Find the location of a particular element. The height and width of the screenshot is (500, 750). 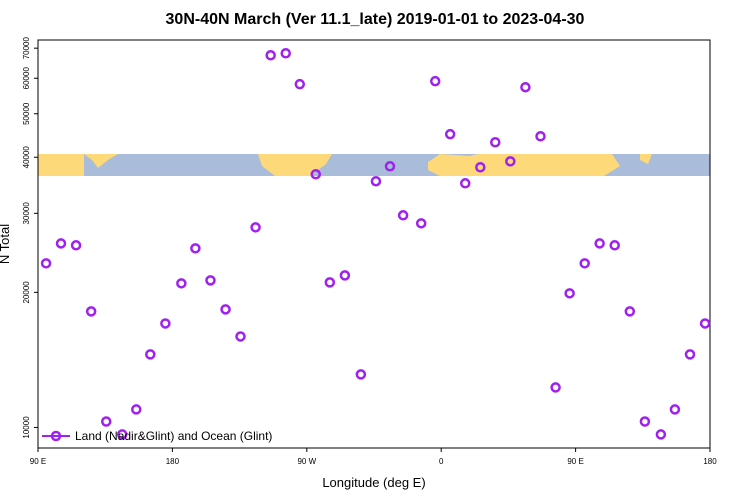

y-axis-label: N Total is located at coordinates (6, 244).